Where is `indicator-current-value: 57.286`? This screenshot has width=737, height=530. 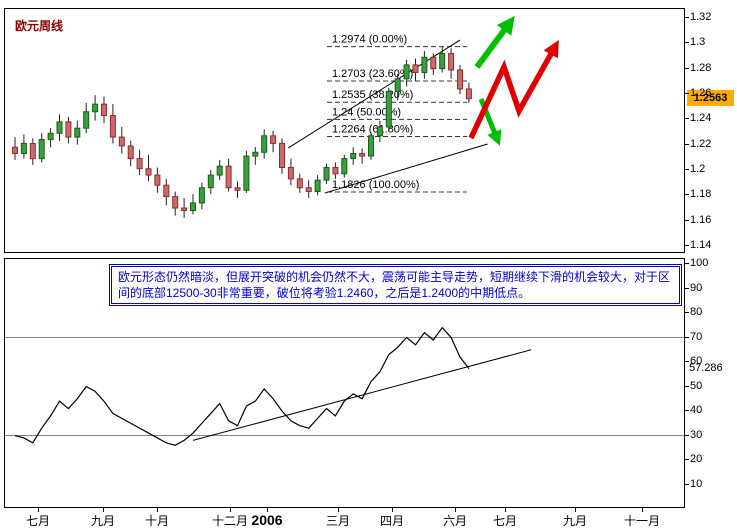 indicator-current-value: 57.286 is located at coordinates (706, 367).